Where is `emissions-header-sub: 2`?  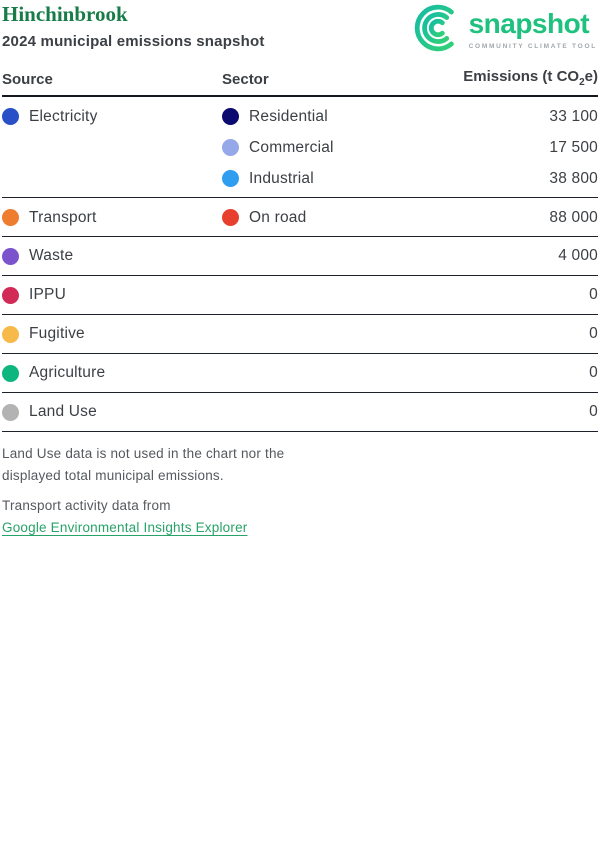 emissions-header-sub: 2 is located at coordinates (582, 82).